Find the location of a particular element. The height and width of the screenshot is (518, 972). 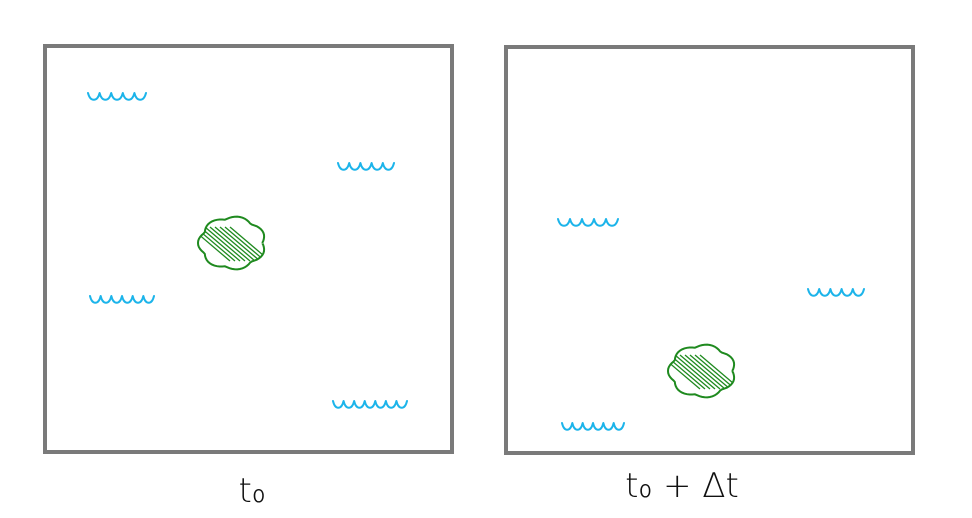

panel-label: t₀ is located at coordinates (252, 491).